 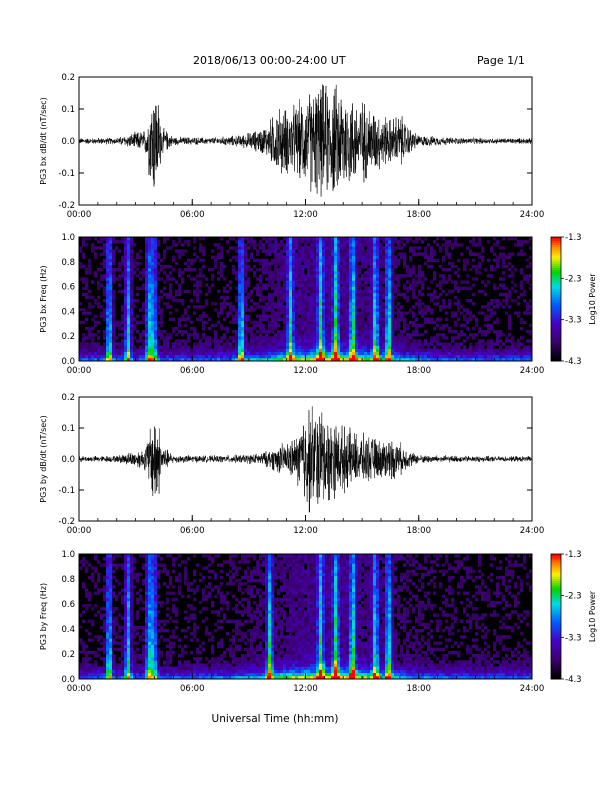 I want to click on y-tick-label: 0.2, so click(x=68, y=78).